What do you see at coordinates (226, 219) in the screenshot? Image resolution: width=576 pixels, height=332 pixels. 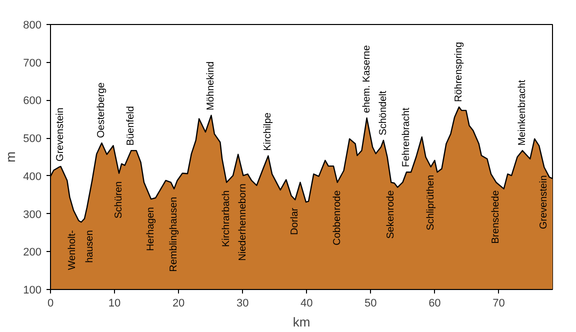 I see `annotation: Kirchrarbach` at bounding box center [226, 219].